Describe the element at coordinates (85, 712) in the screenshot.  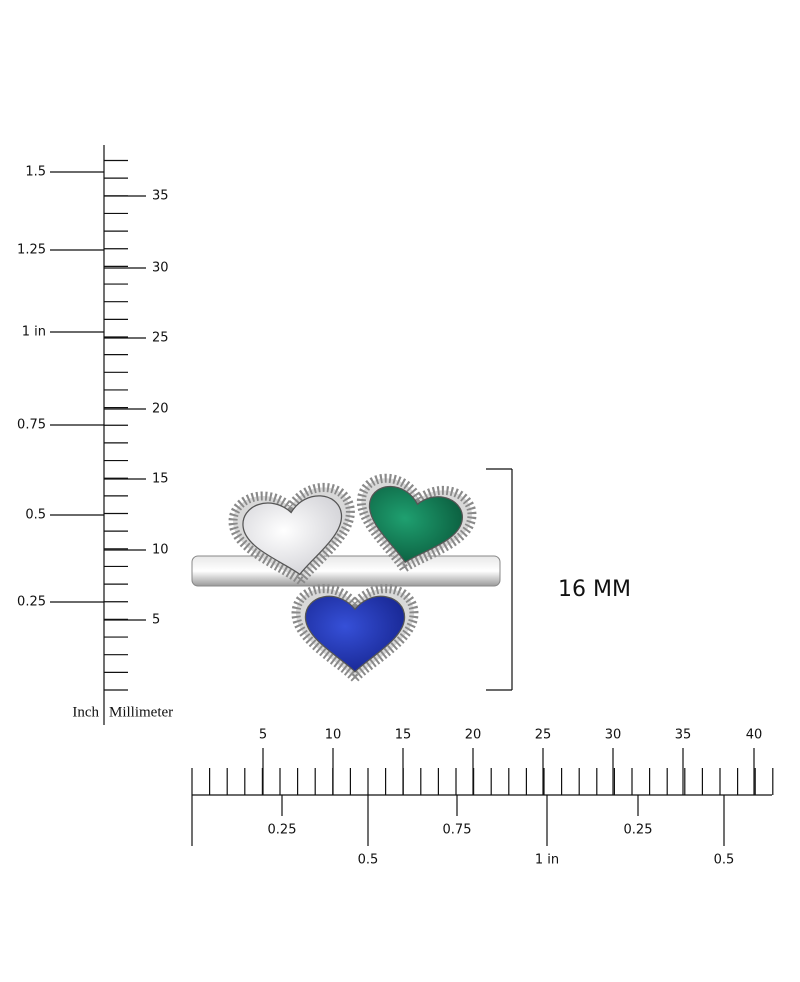
I see `inch-caption: Inch` at that location.